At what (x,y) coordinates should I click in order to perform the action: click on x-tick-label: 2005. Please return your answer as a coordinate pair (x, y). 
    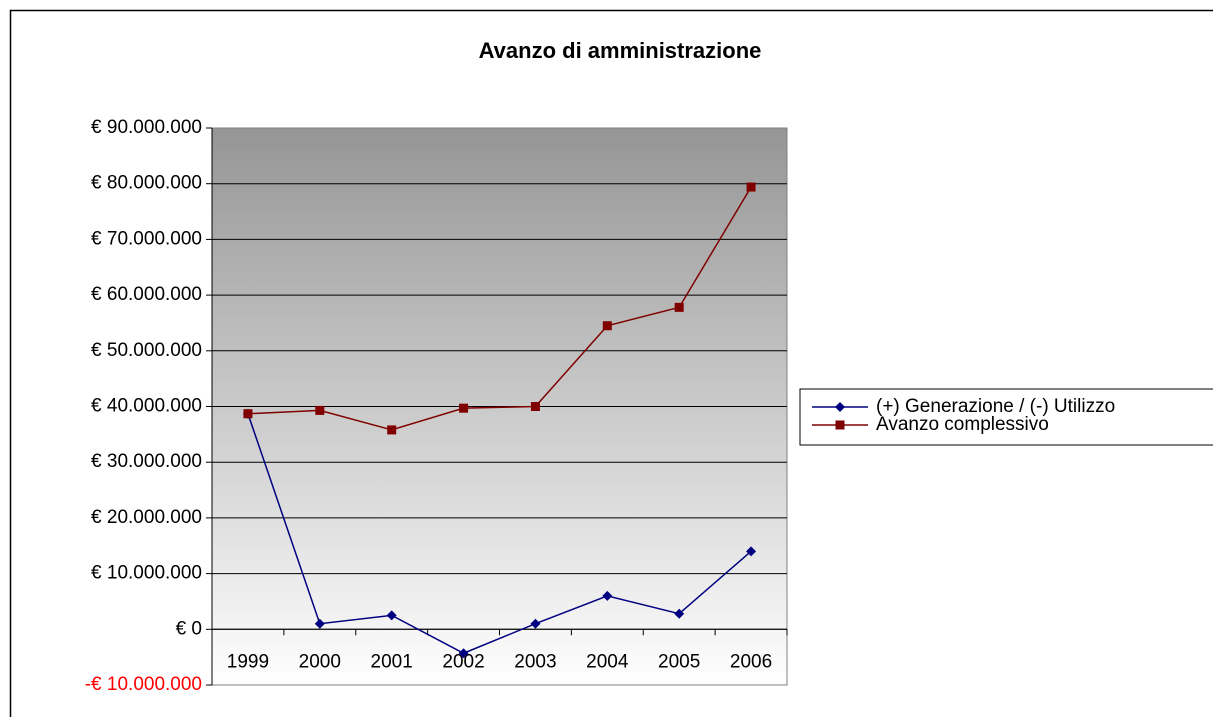
    Looking at the image, I should click on (679, 661).